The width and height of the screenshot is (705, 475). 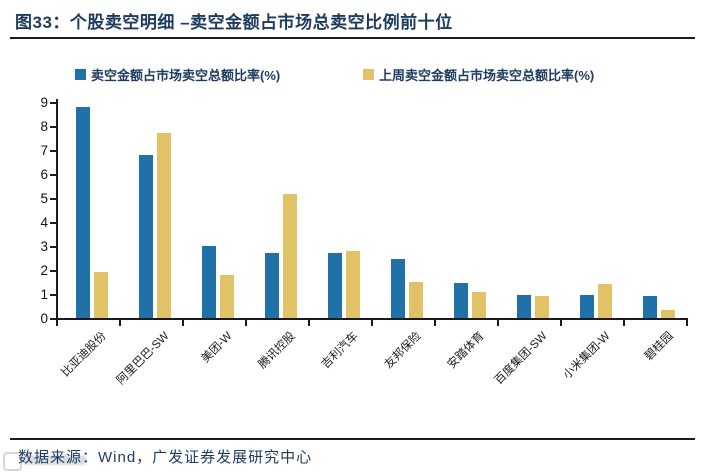 What do you see at coordinates (44, 102) in the screenshot?
I see `y-axis-tick-label: 9` at bounding box center [44, 102].